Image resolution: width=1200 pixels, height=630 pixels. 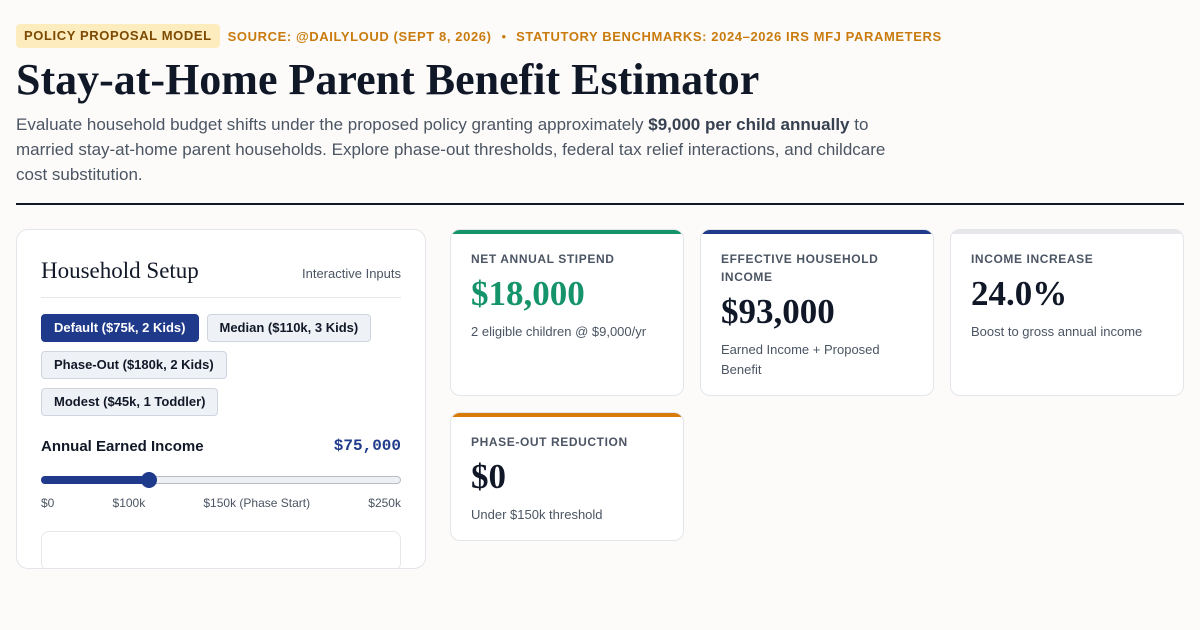 I want to click on preset-modest-button: Modest ($45k, 1 Toddler), so click(x=130, y=402).